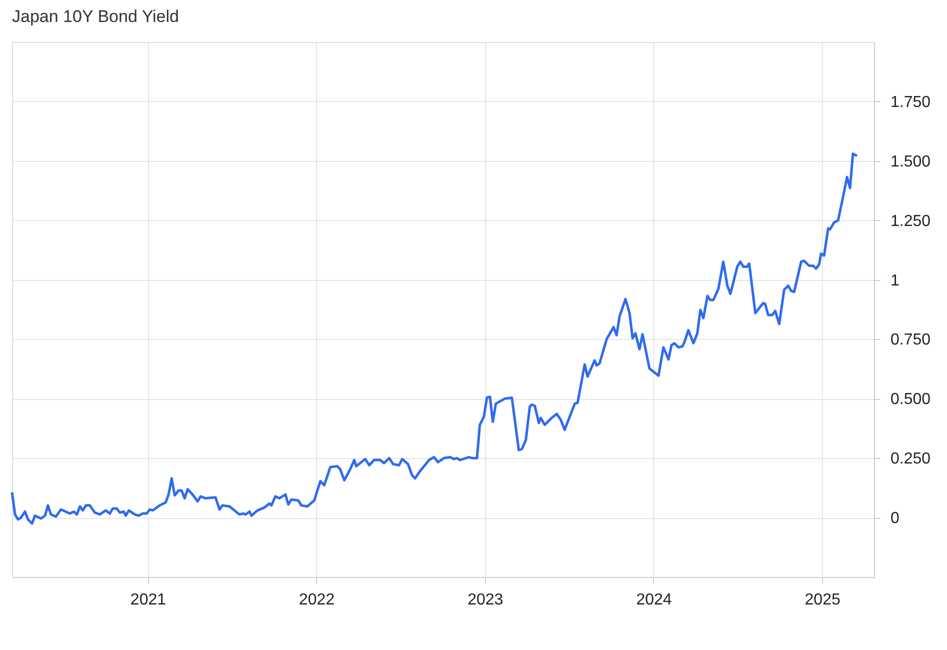 The height and width of the screenshot is (650, 947). Describe the element at coordinates (317, 600) in the screenshot. I see `x-tick-label: 2022` at that location.